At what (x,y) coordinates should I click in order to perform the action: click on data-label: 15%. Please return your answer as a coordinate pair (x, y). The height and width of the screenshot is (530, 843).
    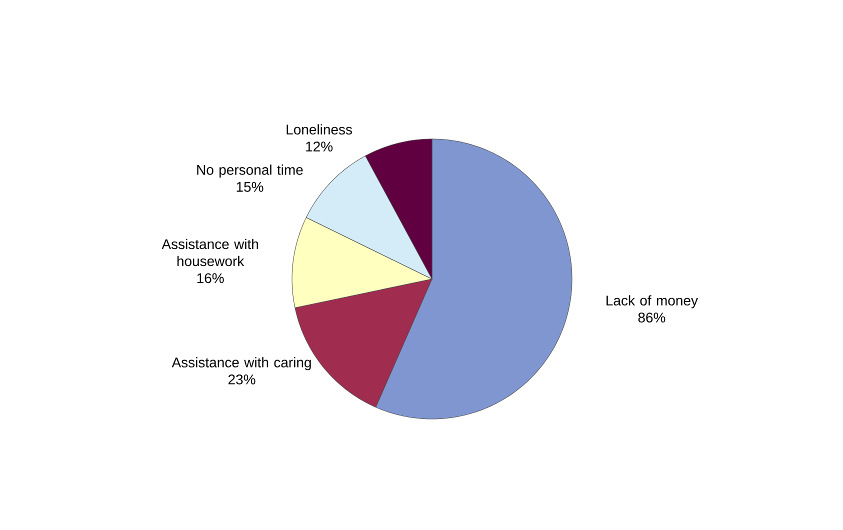
    Looking at the image, I should click on (250, 187).